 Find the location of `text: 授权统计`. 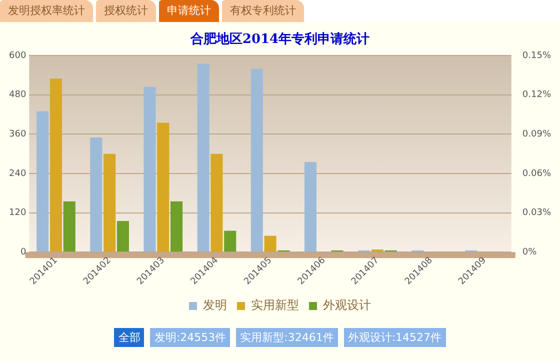

text: 授权统计 is located at coordinates (126, 11).